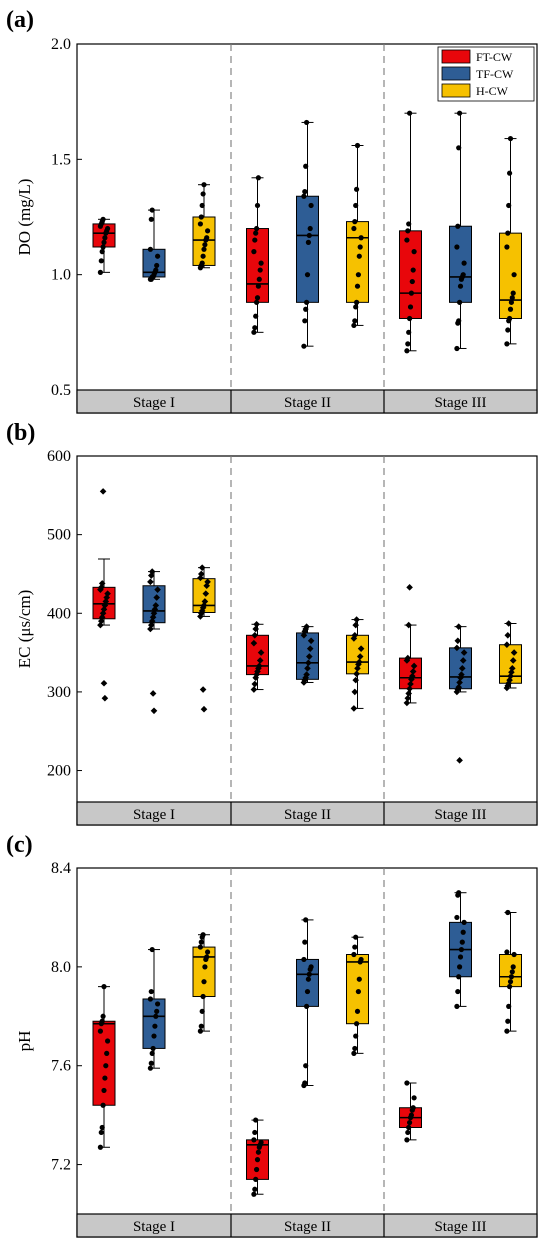 This screenshot has height=1251, width=550. Describe the element at coordinates (59, 692) in the screenshot. I see `y-tick-label: 300` at that location.